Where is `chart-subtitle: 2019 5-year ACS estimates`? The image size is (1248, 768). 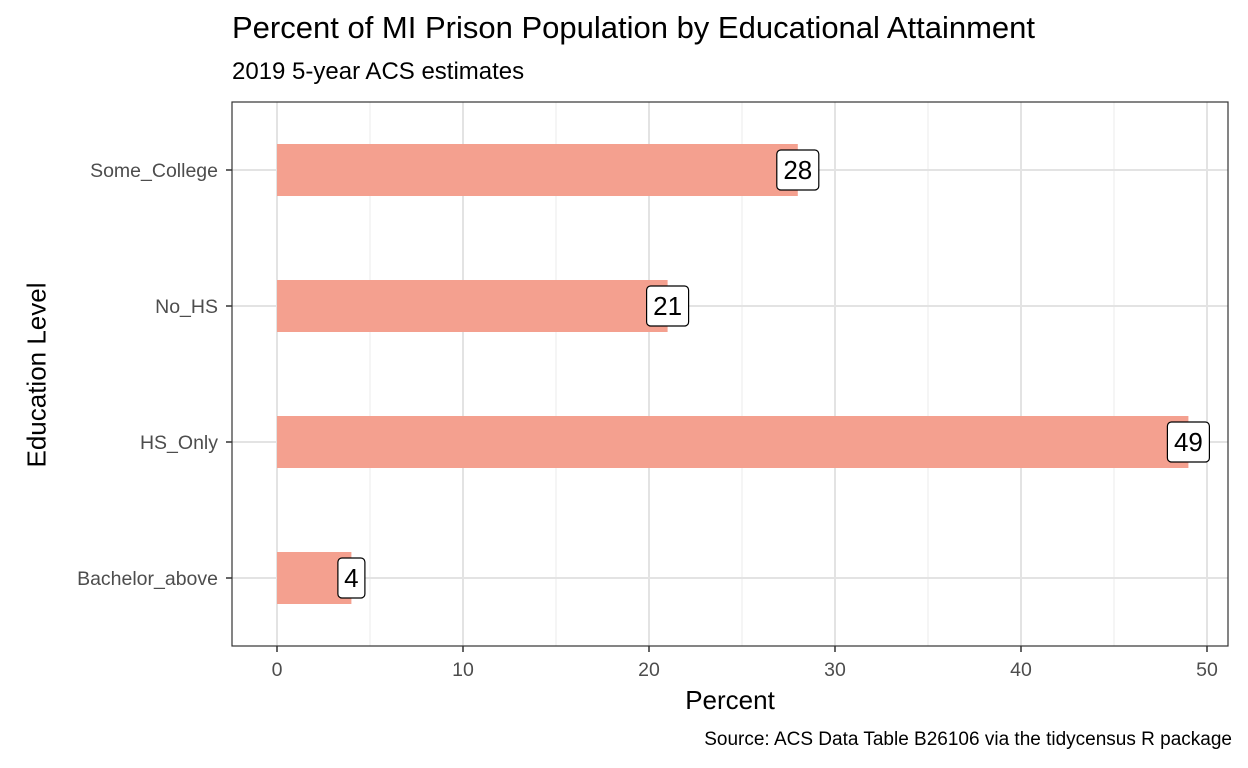 chart-subtitle: 2019 5-year ACS estimates is located at coordinates (378, 71).